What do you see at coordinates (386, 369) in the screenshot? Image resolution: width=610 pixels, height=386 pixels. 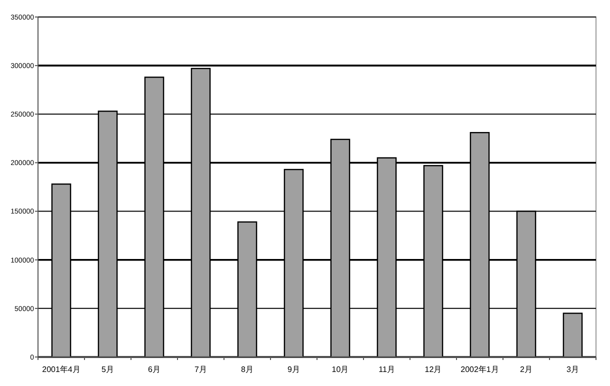 I see `x-tick-label: 11月` at bounding box center [386, 369].